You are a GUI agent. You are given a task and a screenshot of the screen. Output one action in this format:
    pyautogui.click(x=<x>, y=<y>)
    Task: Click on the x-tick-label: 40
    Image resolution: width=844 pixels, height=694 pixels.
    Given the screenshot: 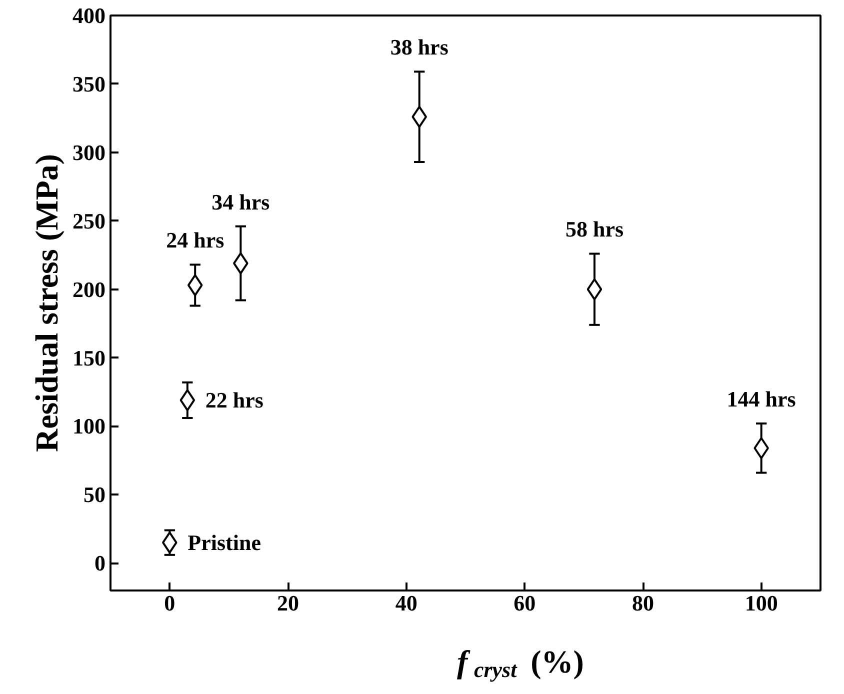 What is the action you would take?
    pyautogui.click(x=406, y=603)
    